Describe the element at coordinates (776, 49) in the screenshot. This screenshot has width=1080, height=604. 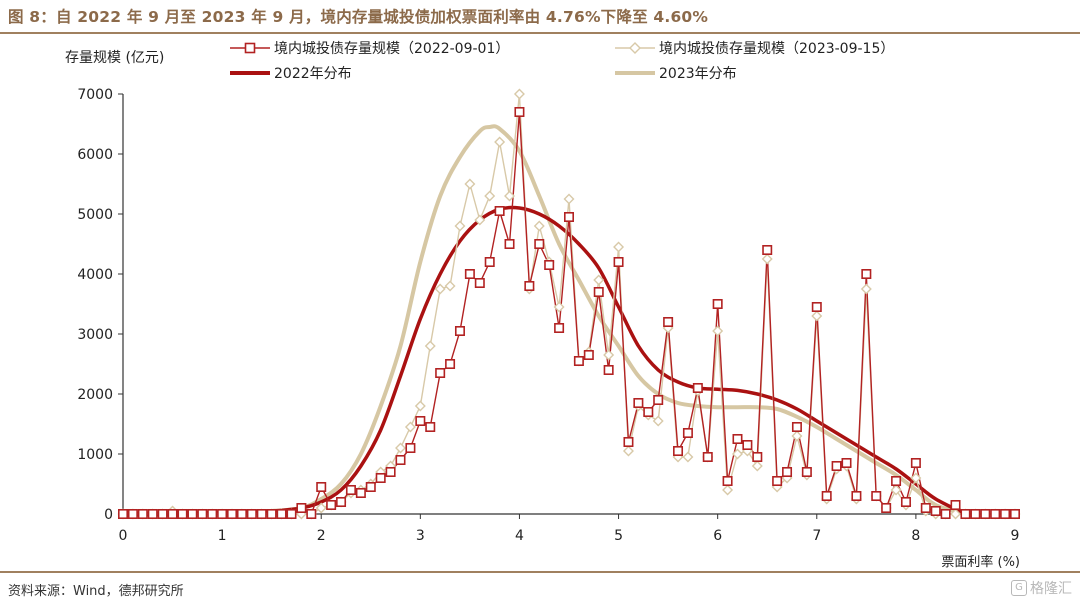
I see `legend-label: 境内城投债存量规模（2023-09-15）` at that location.